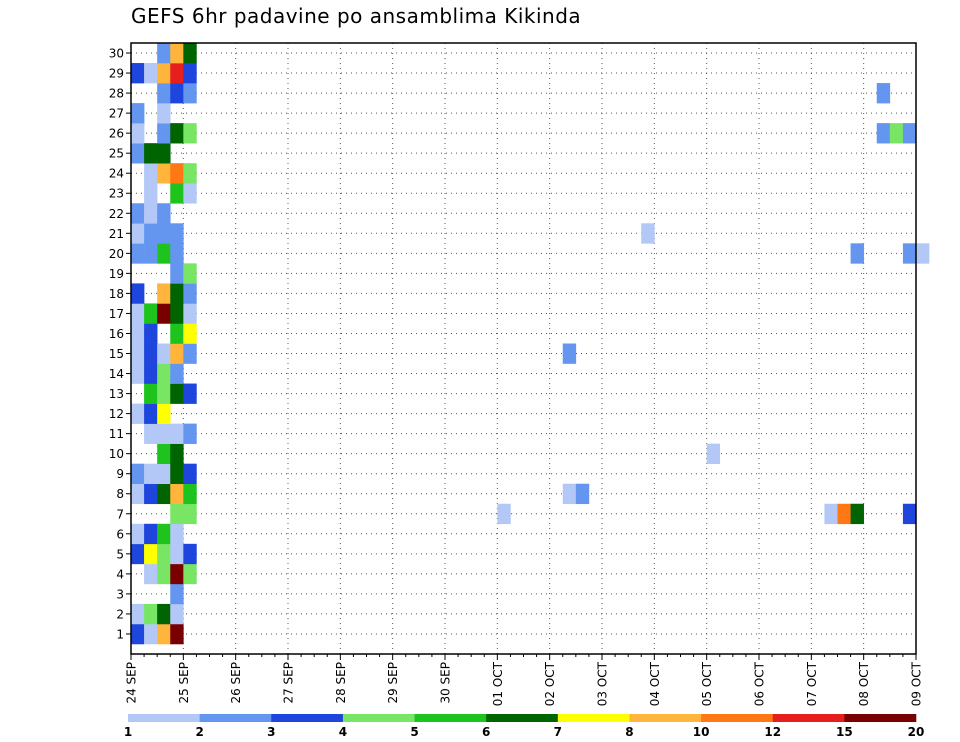 This screenshot has height=742, width=960. Describe the element at coordinates (116, 174) in the screenshot. I see `y-tick-label: 24` at that location.